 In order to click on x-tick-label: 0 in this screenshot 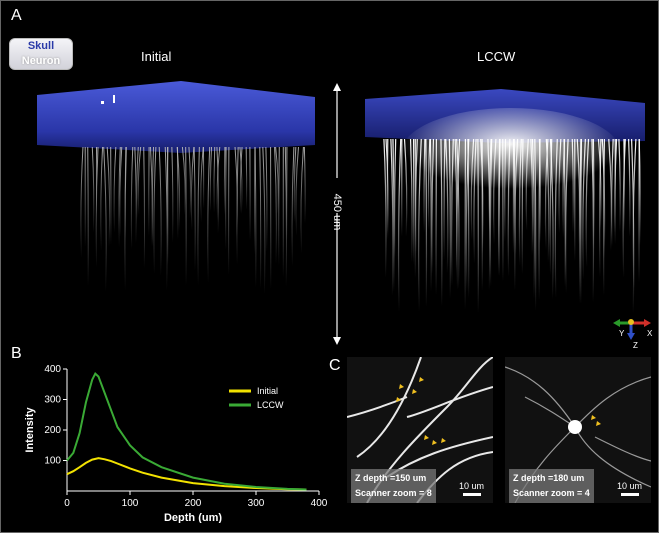, I will do `click(67, 503)`.